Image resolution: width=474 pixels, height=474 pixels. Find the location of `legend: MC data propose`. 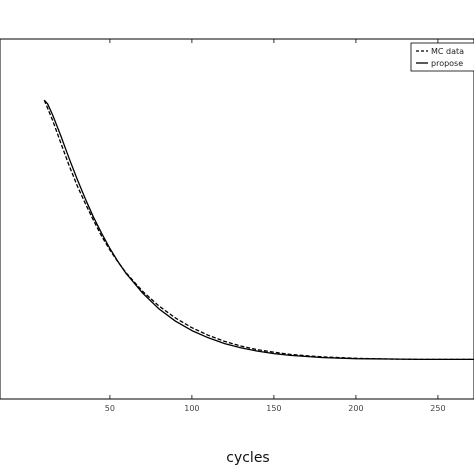

legend: MC data propose is located at coordinates (442, 57).